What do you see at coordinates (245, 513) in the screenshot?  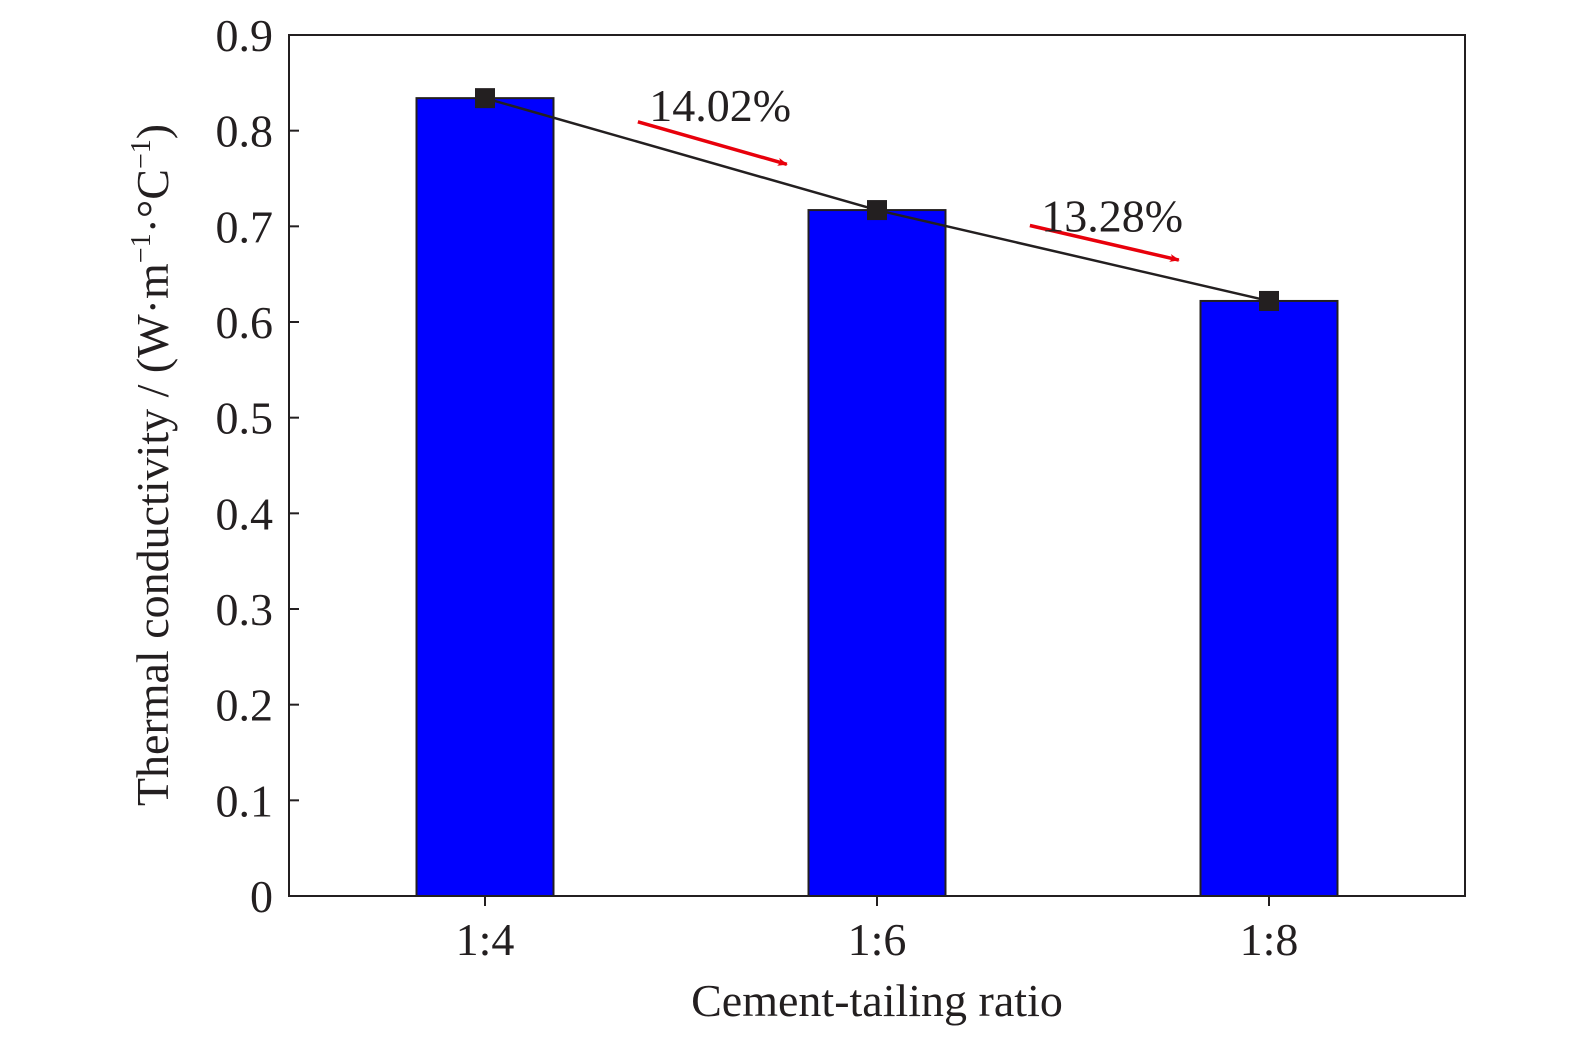 I see `y-tick-label: 0.4` at bounding box center [245, 513].